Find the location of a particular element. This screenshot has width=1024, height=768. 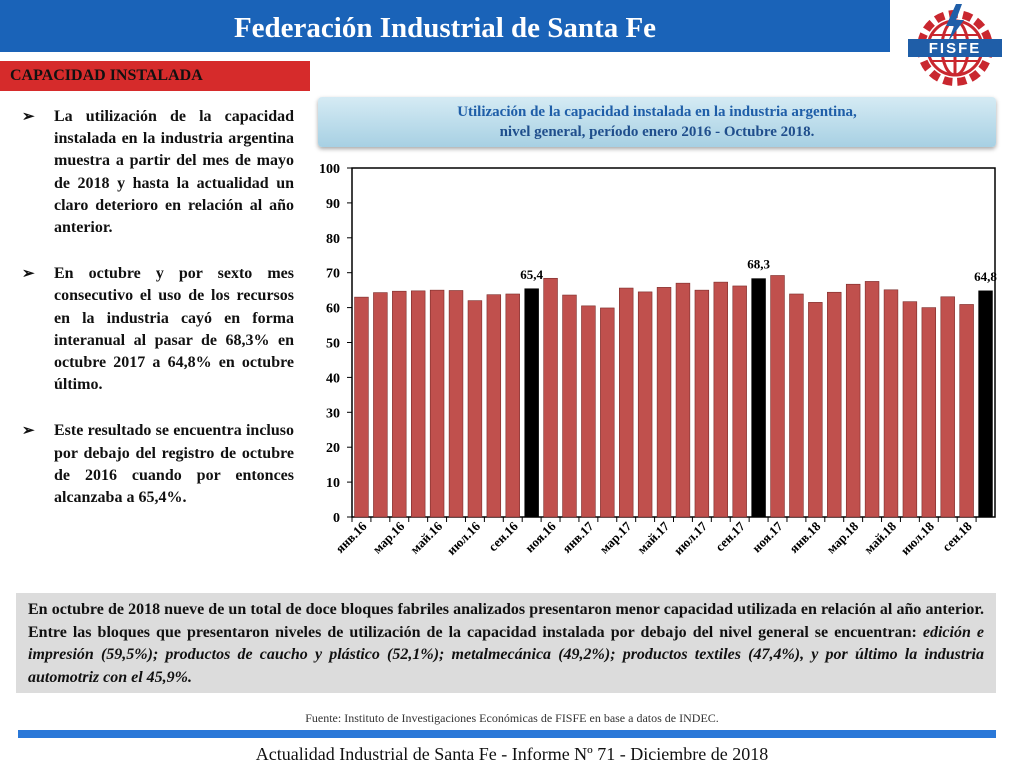

x-tick-label: мар.18 is located at coordinates (842, 537).